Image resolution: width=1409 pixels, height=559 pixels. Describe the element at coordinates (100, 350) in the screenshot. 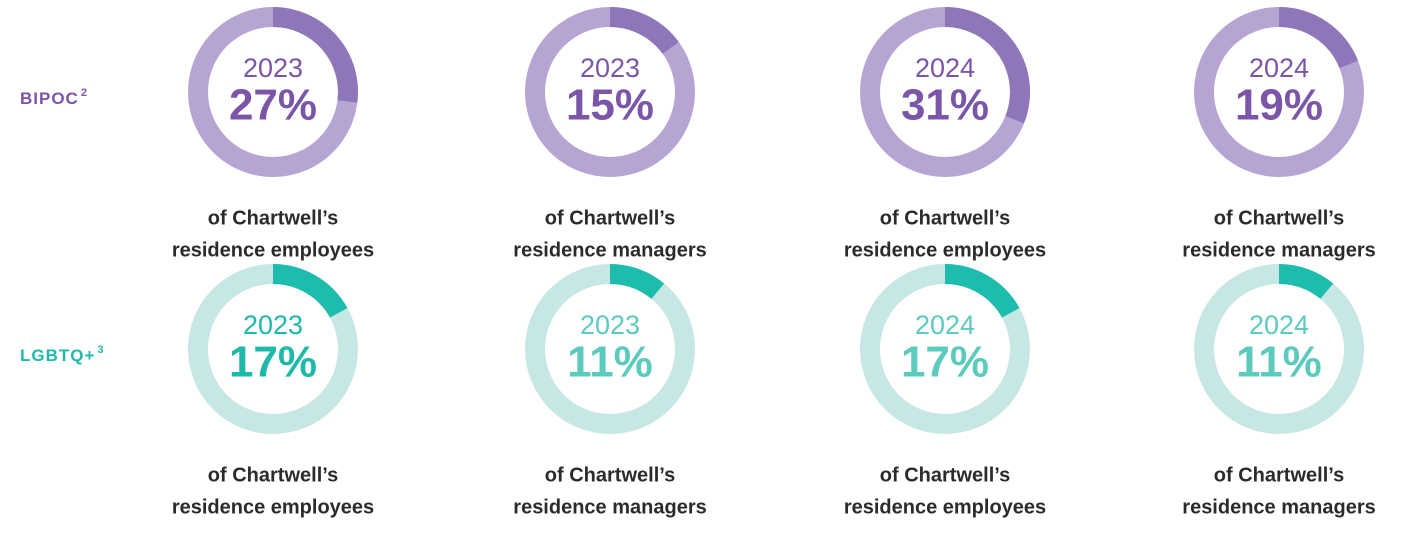

I see `row-label-note: 3` at that location.